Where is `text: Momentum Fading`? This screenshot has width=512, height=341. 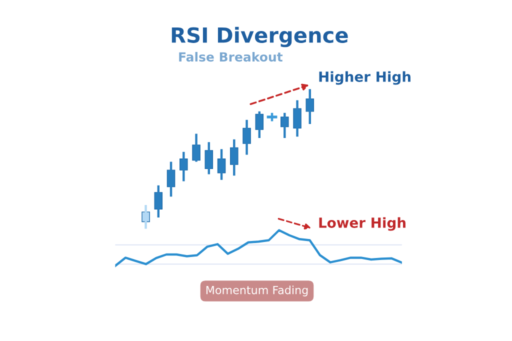 text: Momentum Fading is located at coordinates (257, 291).